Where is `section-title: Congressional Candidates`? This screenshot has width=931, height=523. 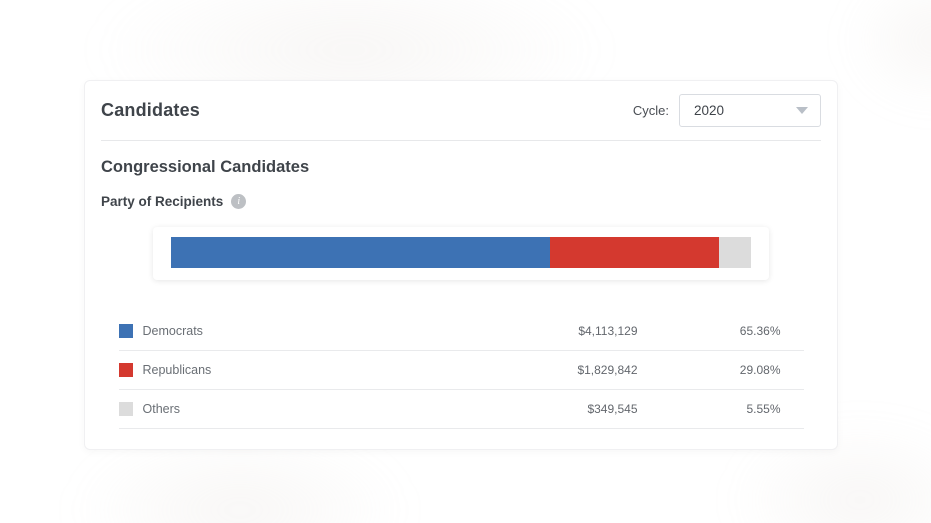
section-title: Congressional Candidates is located at coordinates (205, 167).